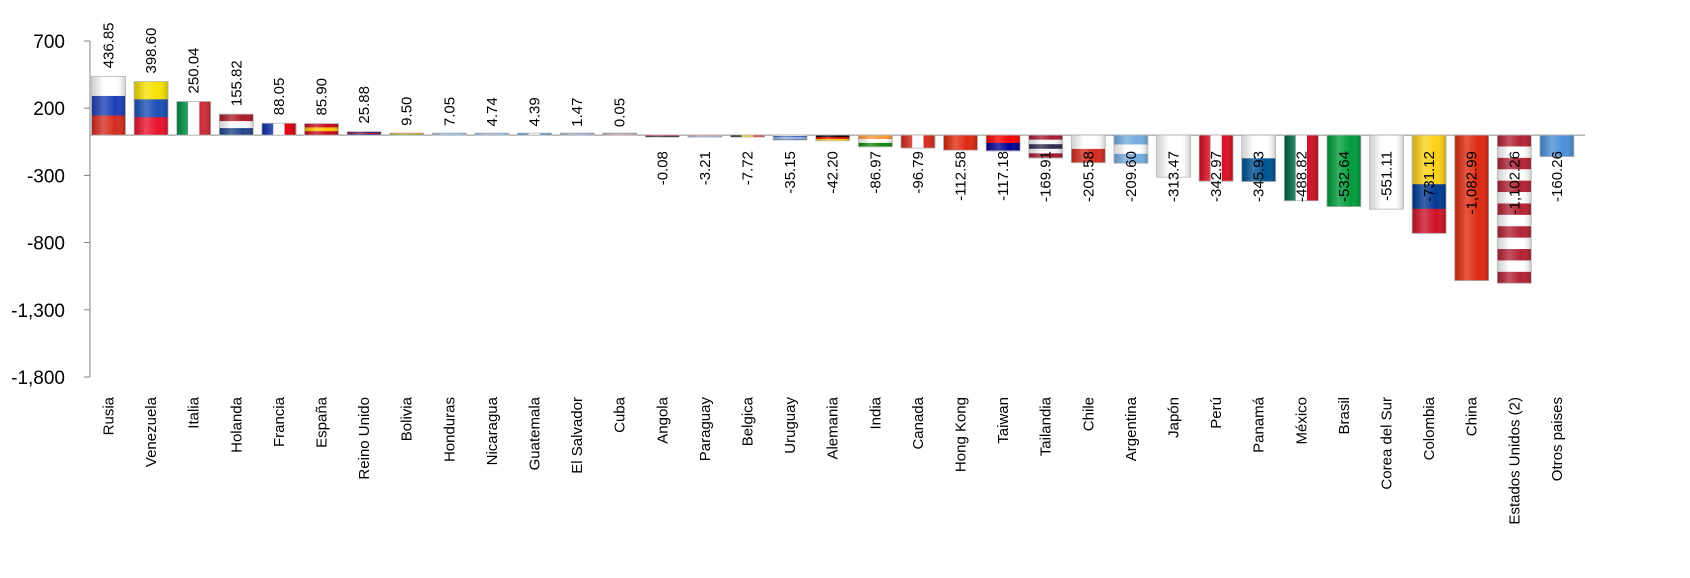 The image size is (1690, 578). Describe the element at coordinates (1088, 176) in the screenshot. I see `data-label: -205.58` at that location.